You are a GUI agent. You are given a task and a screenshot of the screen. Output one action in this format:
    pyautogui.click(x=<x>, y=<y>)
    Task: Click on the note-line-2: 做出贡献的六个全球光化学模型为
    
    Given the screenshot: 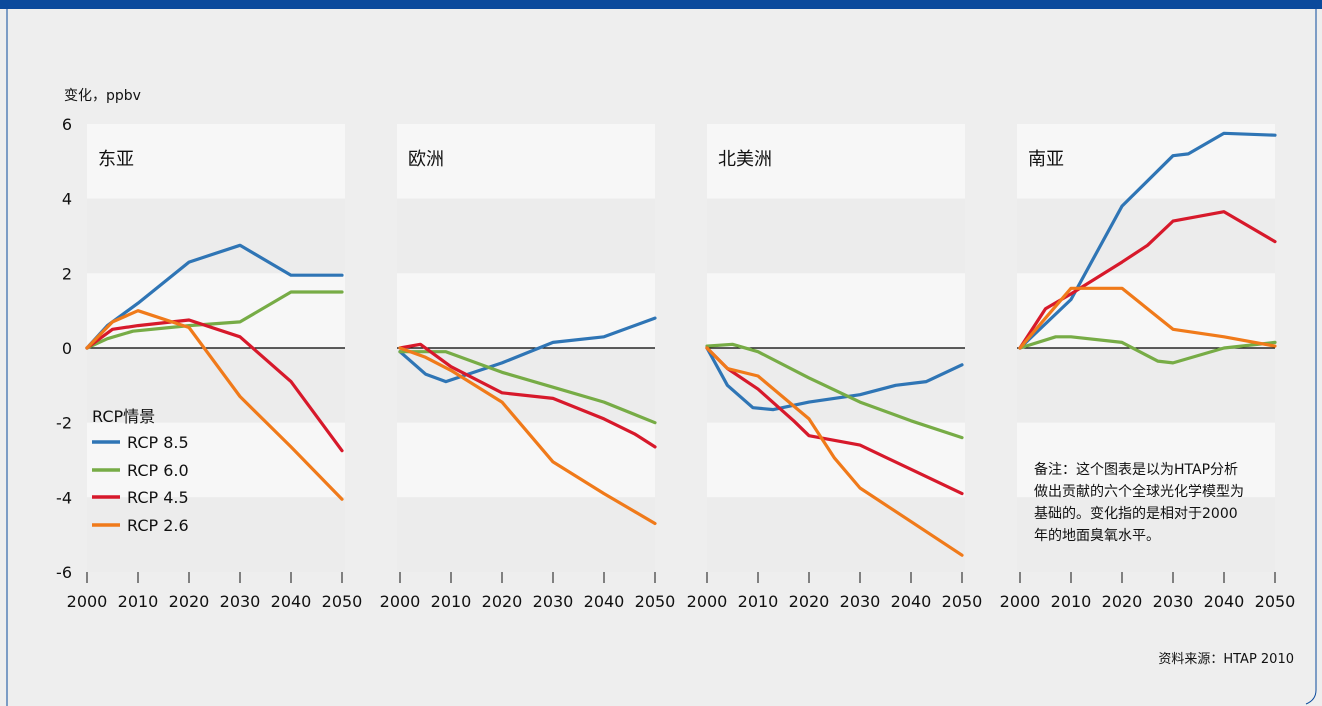 What is the action you would take?
    pyautogui.click(x=1139, y=491)
    